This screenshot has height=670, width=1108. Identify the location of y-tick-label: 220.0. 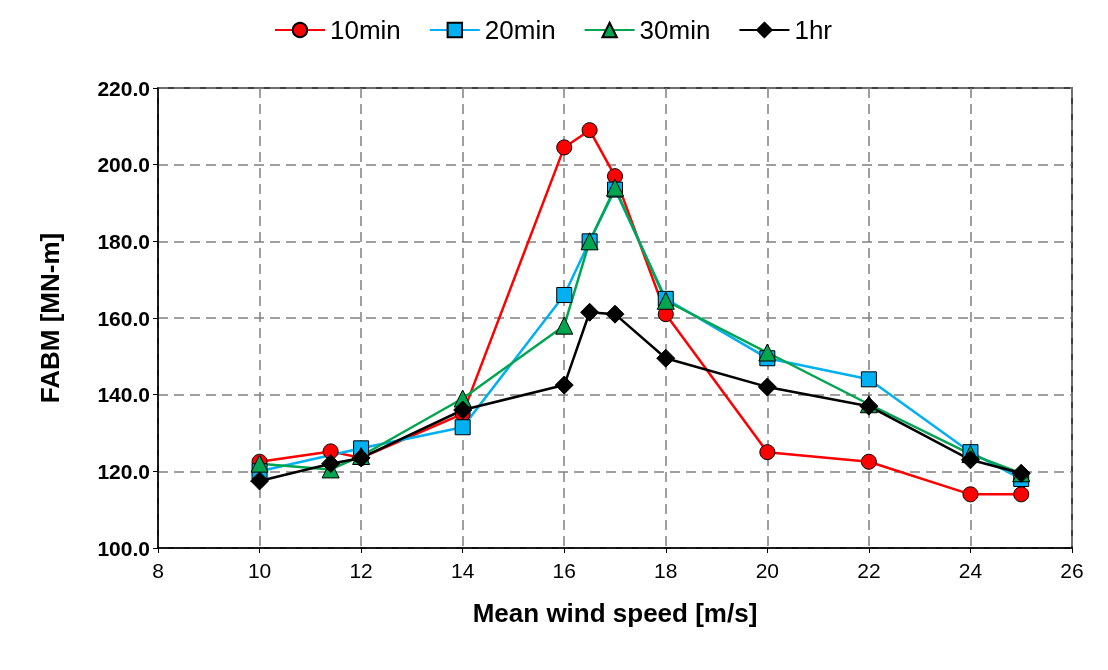
(123, 88).